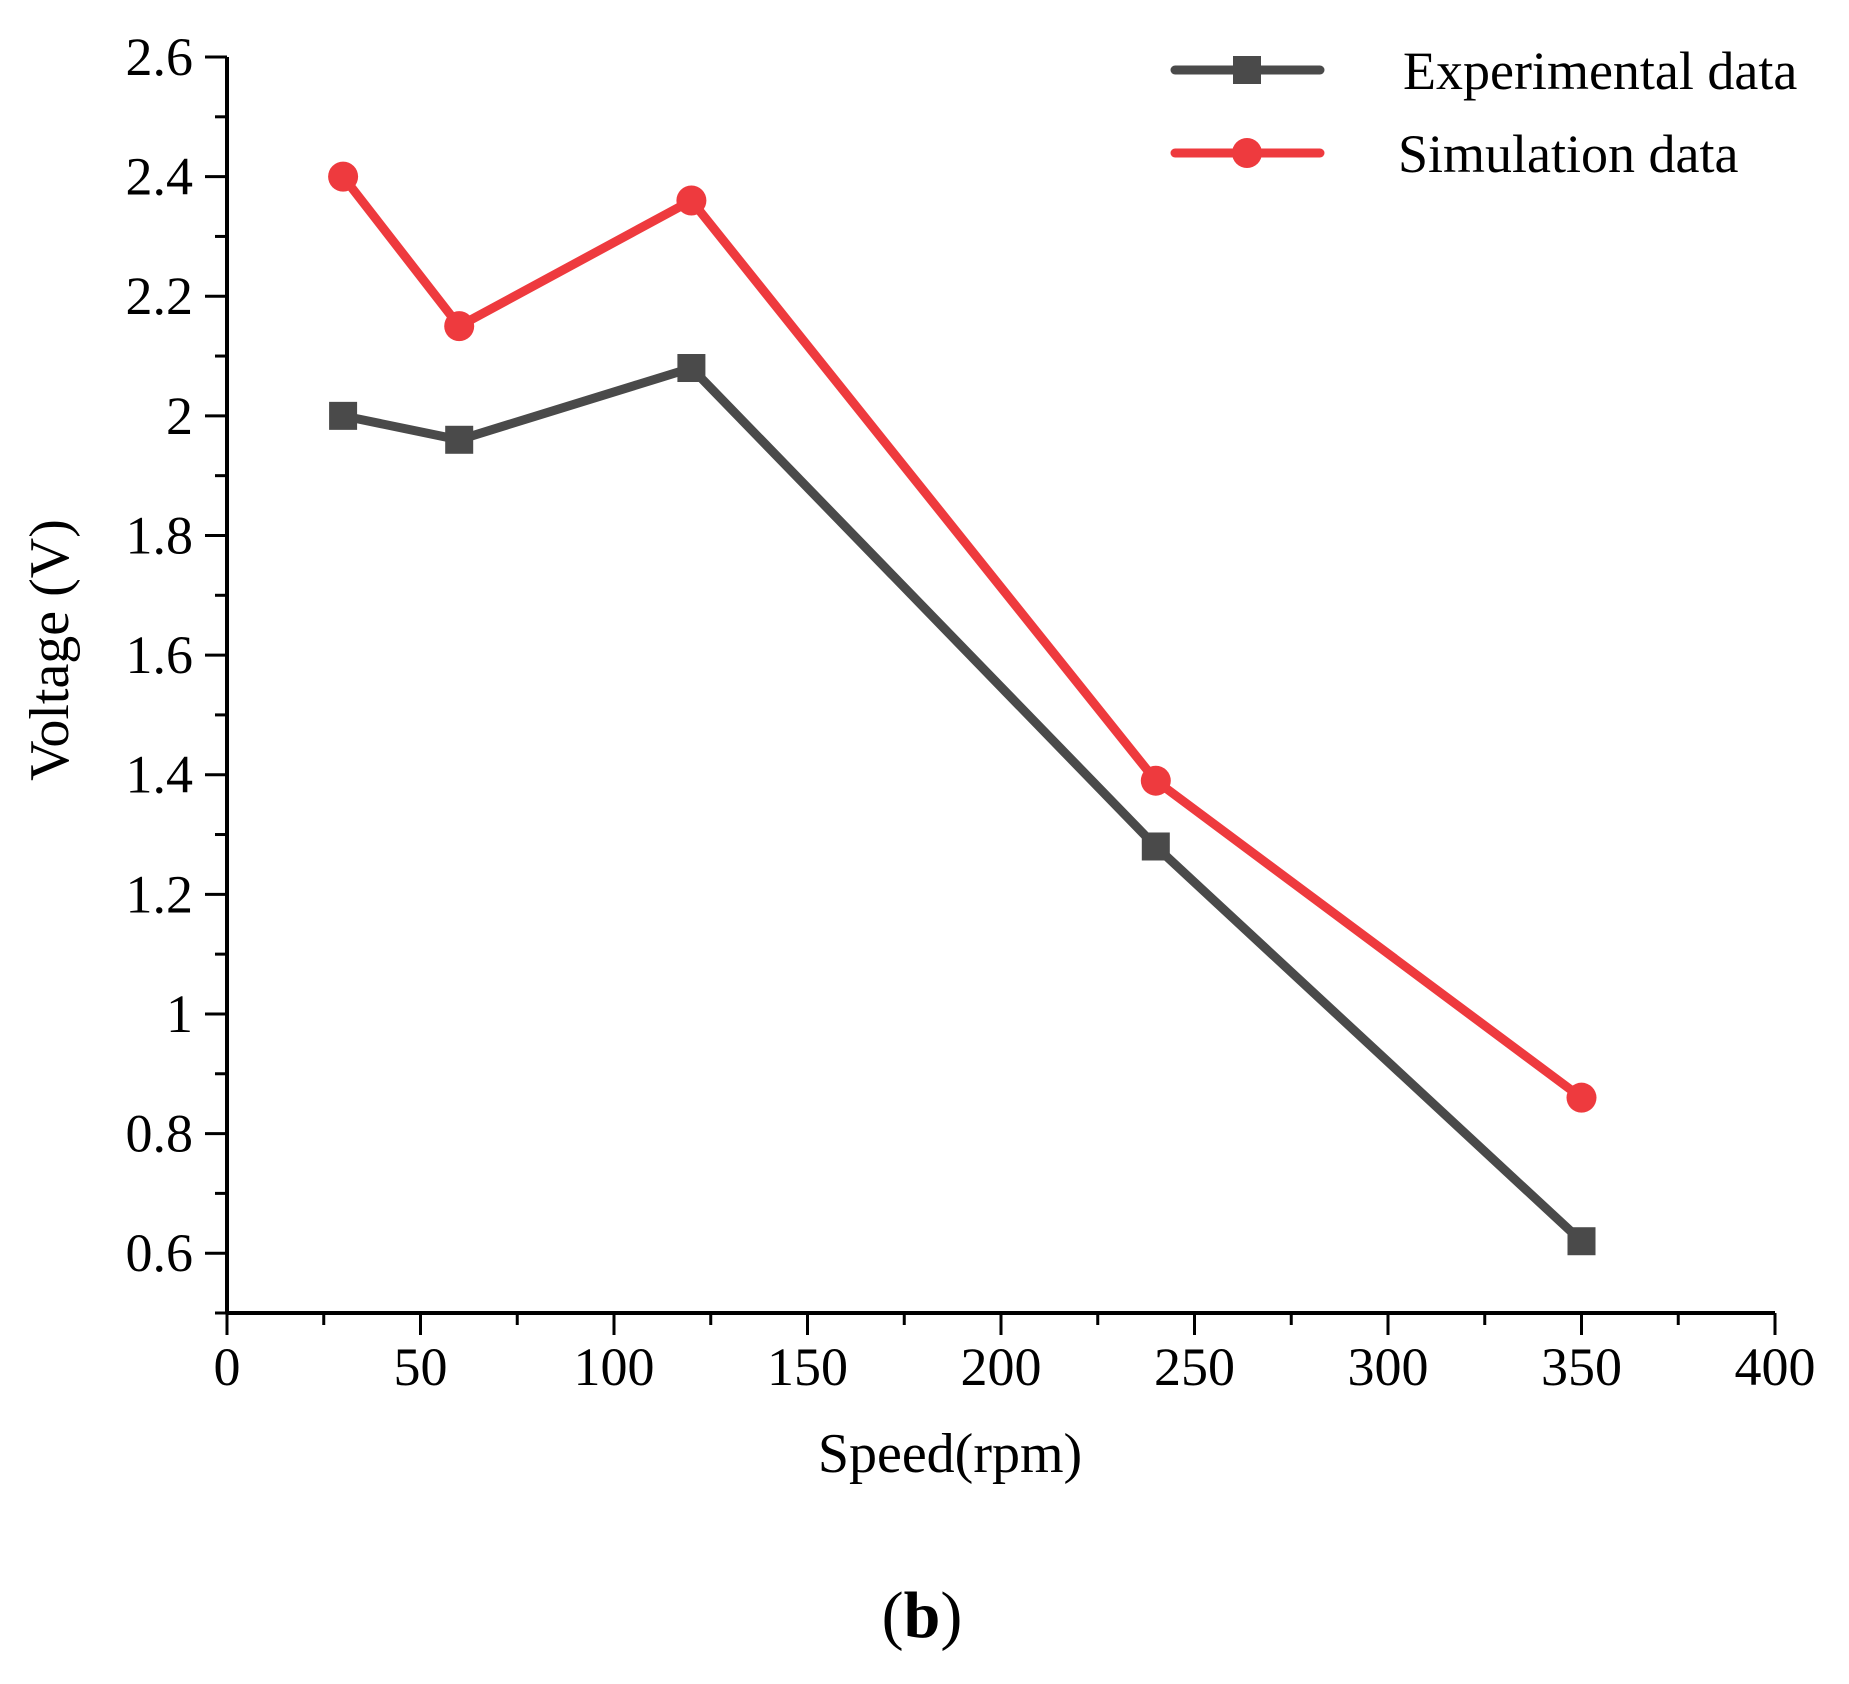 The width and height of the screenshot is (1849, 1684). What do you see at coordinates (160, 775) in the screenshot?
I see `y-tick-label: 1.4` at bounding box center [160, 775].